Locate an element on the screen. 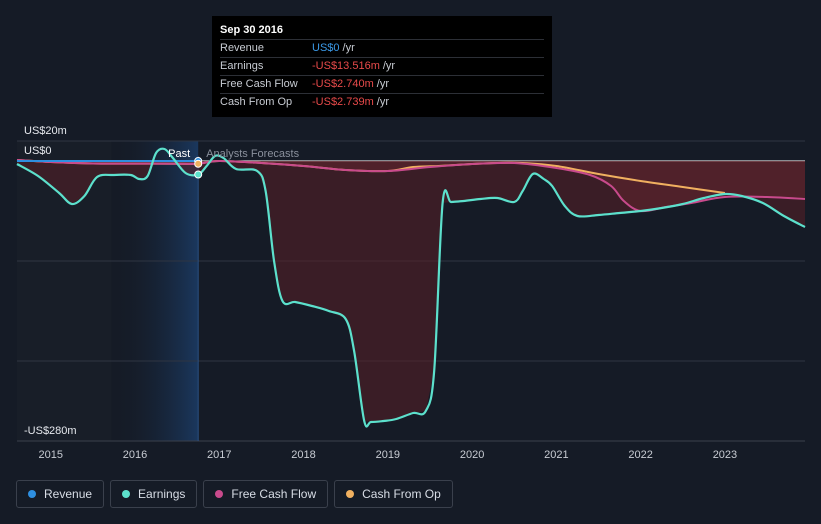 This screenshot has width=821, height=524. y-tick-label: US$20m is located at coordinates (45, 131).